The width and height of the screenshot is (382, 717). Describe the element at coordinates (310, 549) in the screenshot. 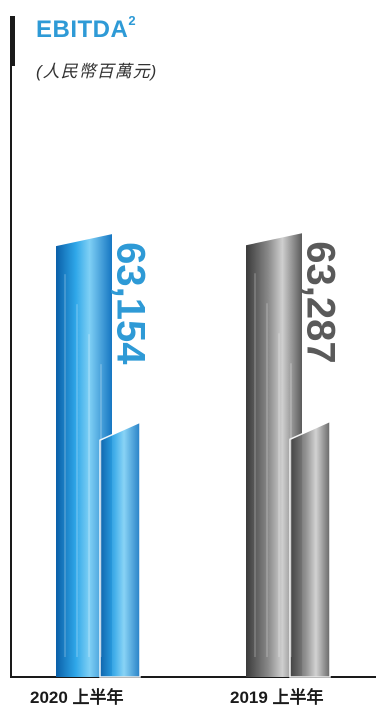

I see `bar-shard-2019` at that location.